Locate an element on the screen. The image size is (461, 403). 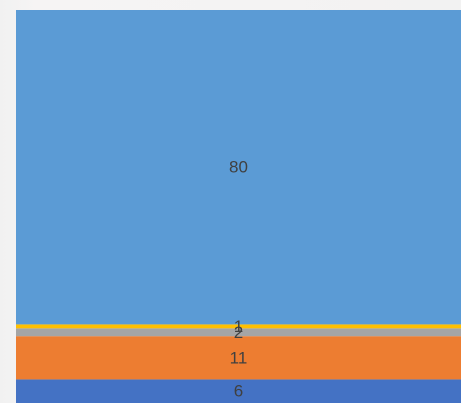
data-label-1: 6 is located at coordinates (238, 391).